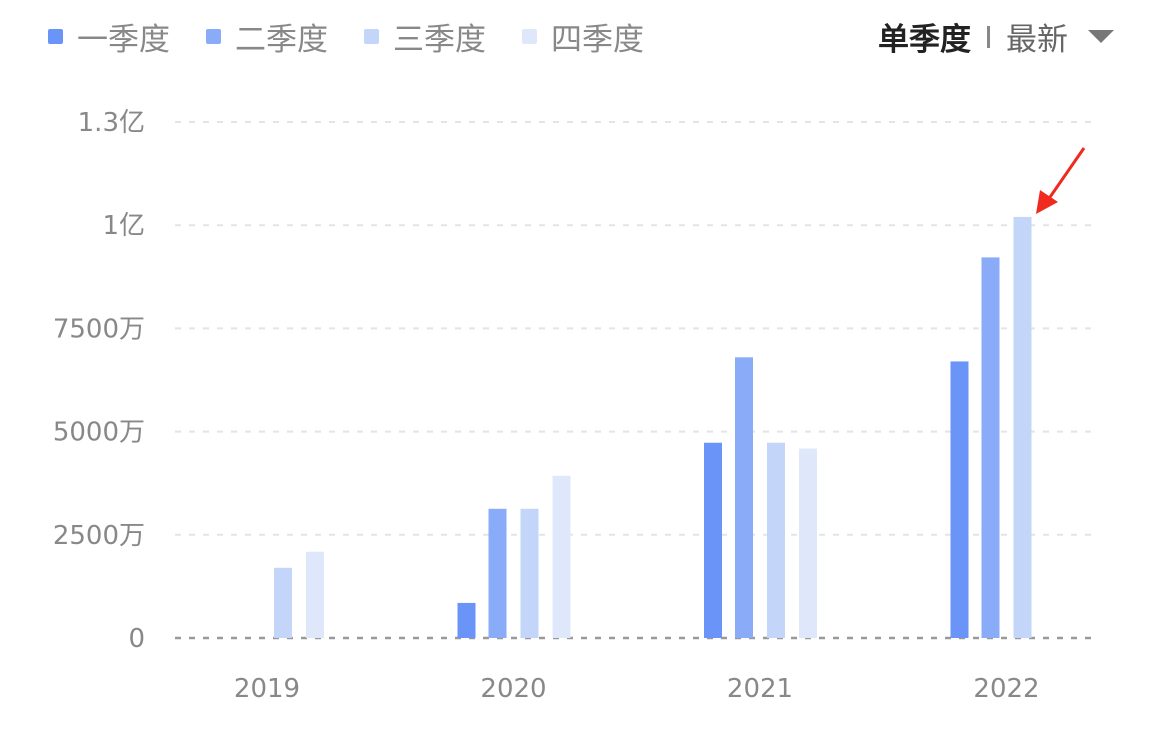  I want to click on legend-item: 一季度, so click(109, 36).